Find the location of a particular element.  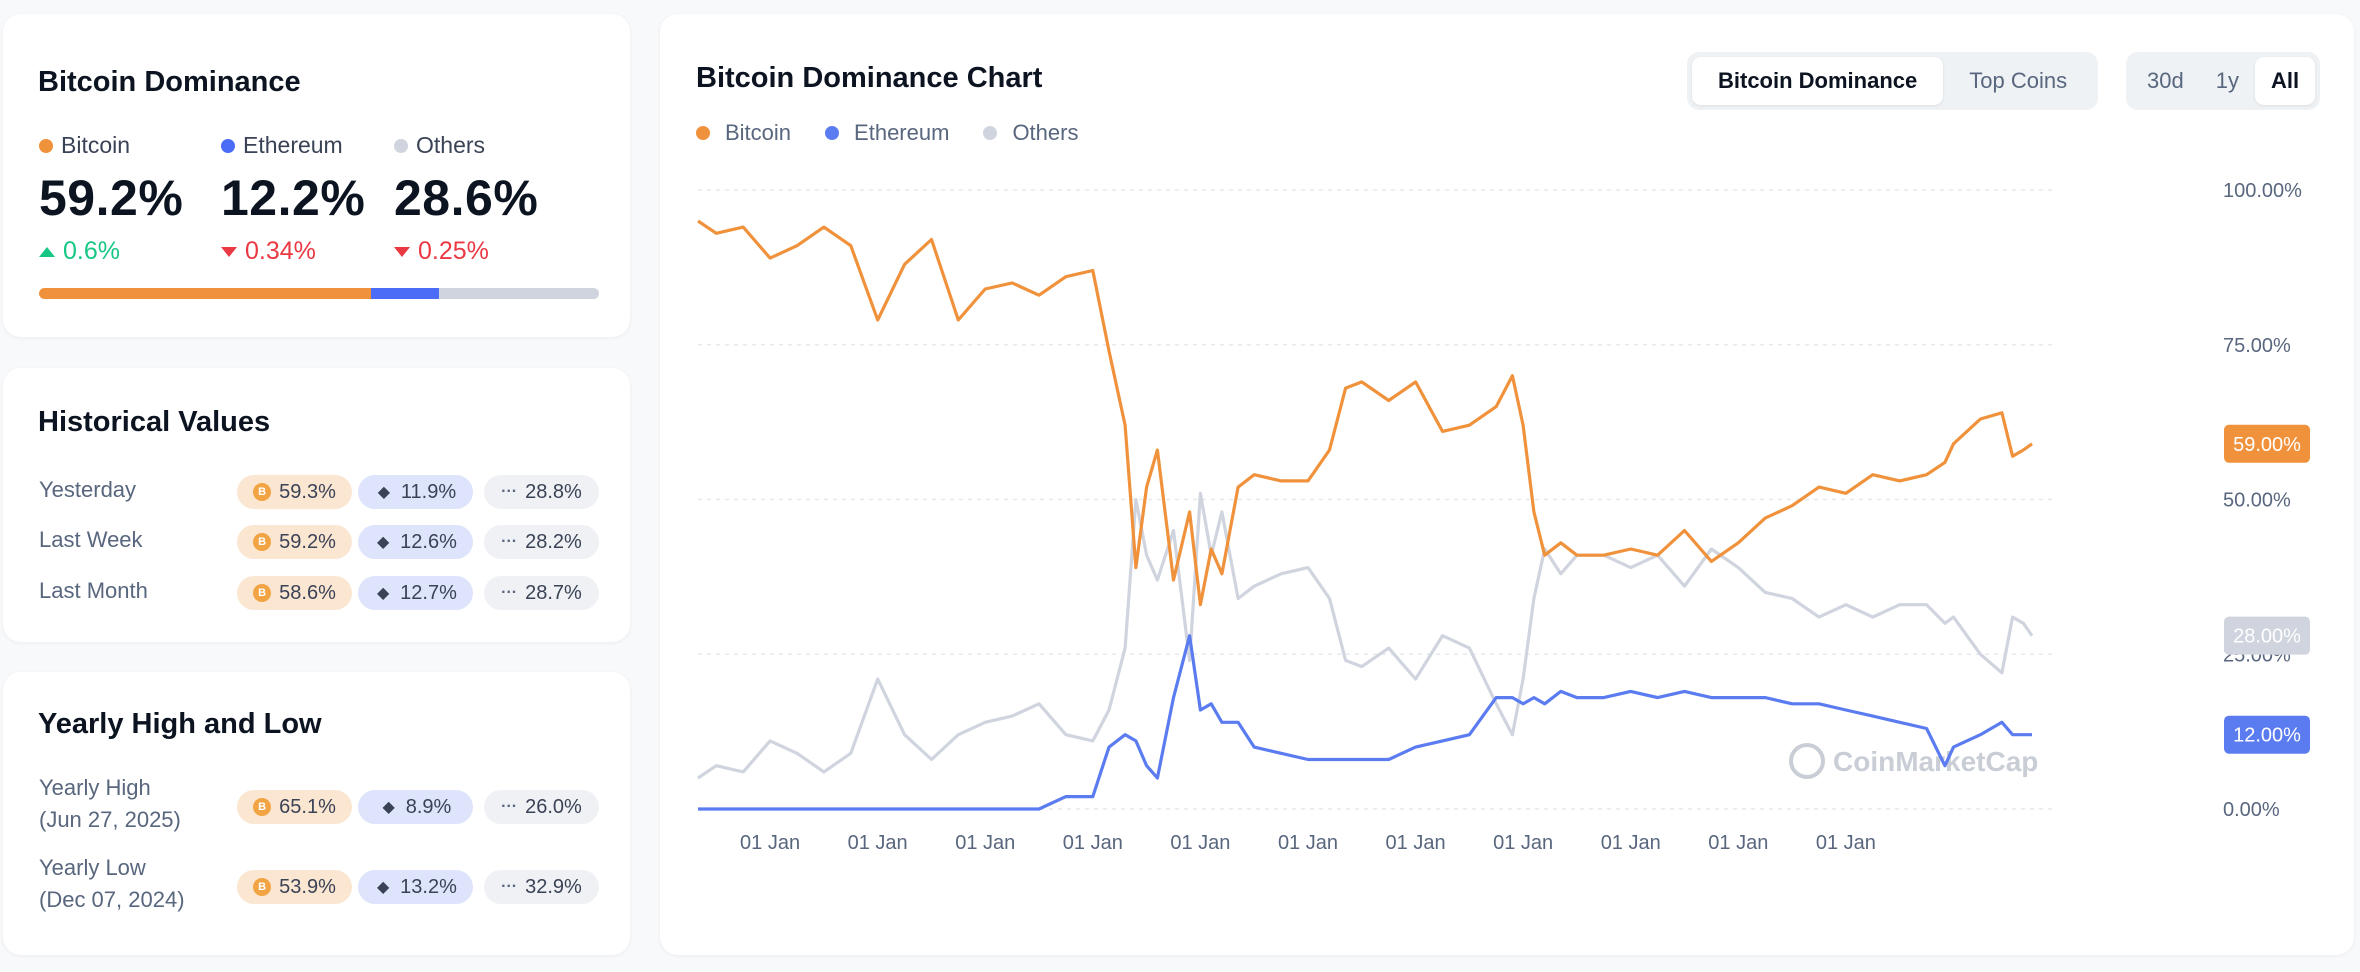

others-share-segment is located at coordinates (518, 293).